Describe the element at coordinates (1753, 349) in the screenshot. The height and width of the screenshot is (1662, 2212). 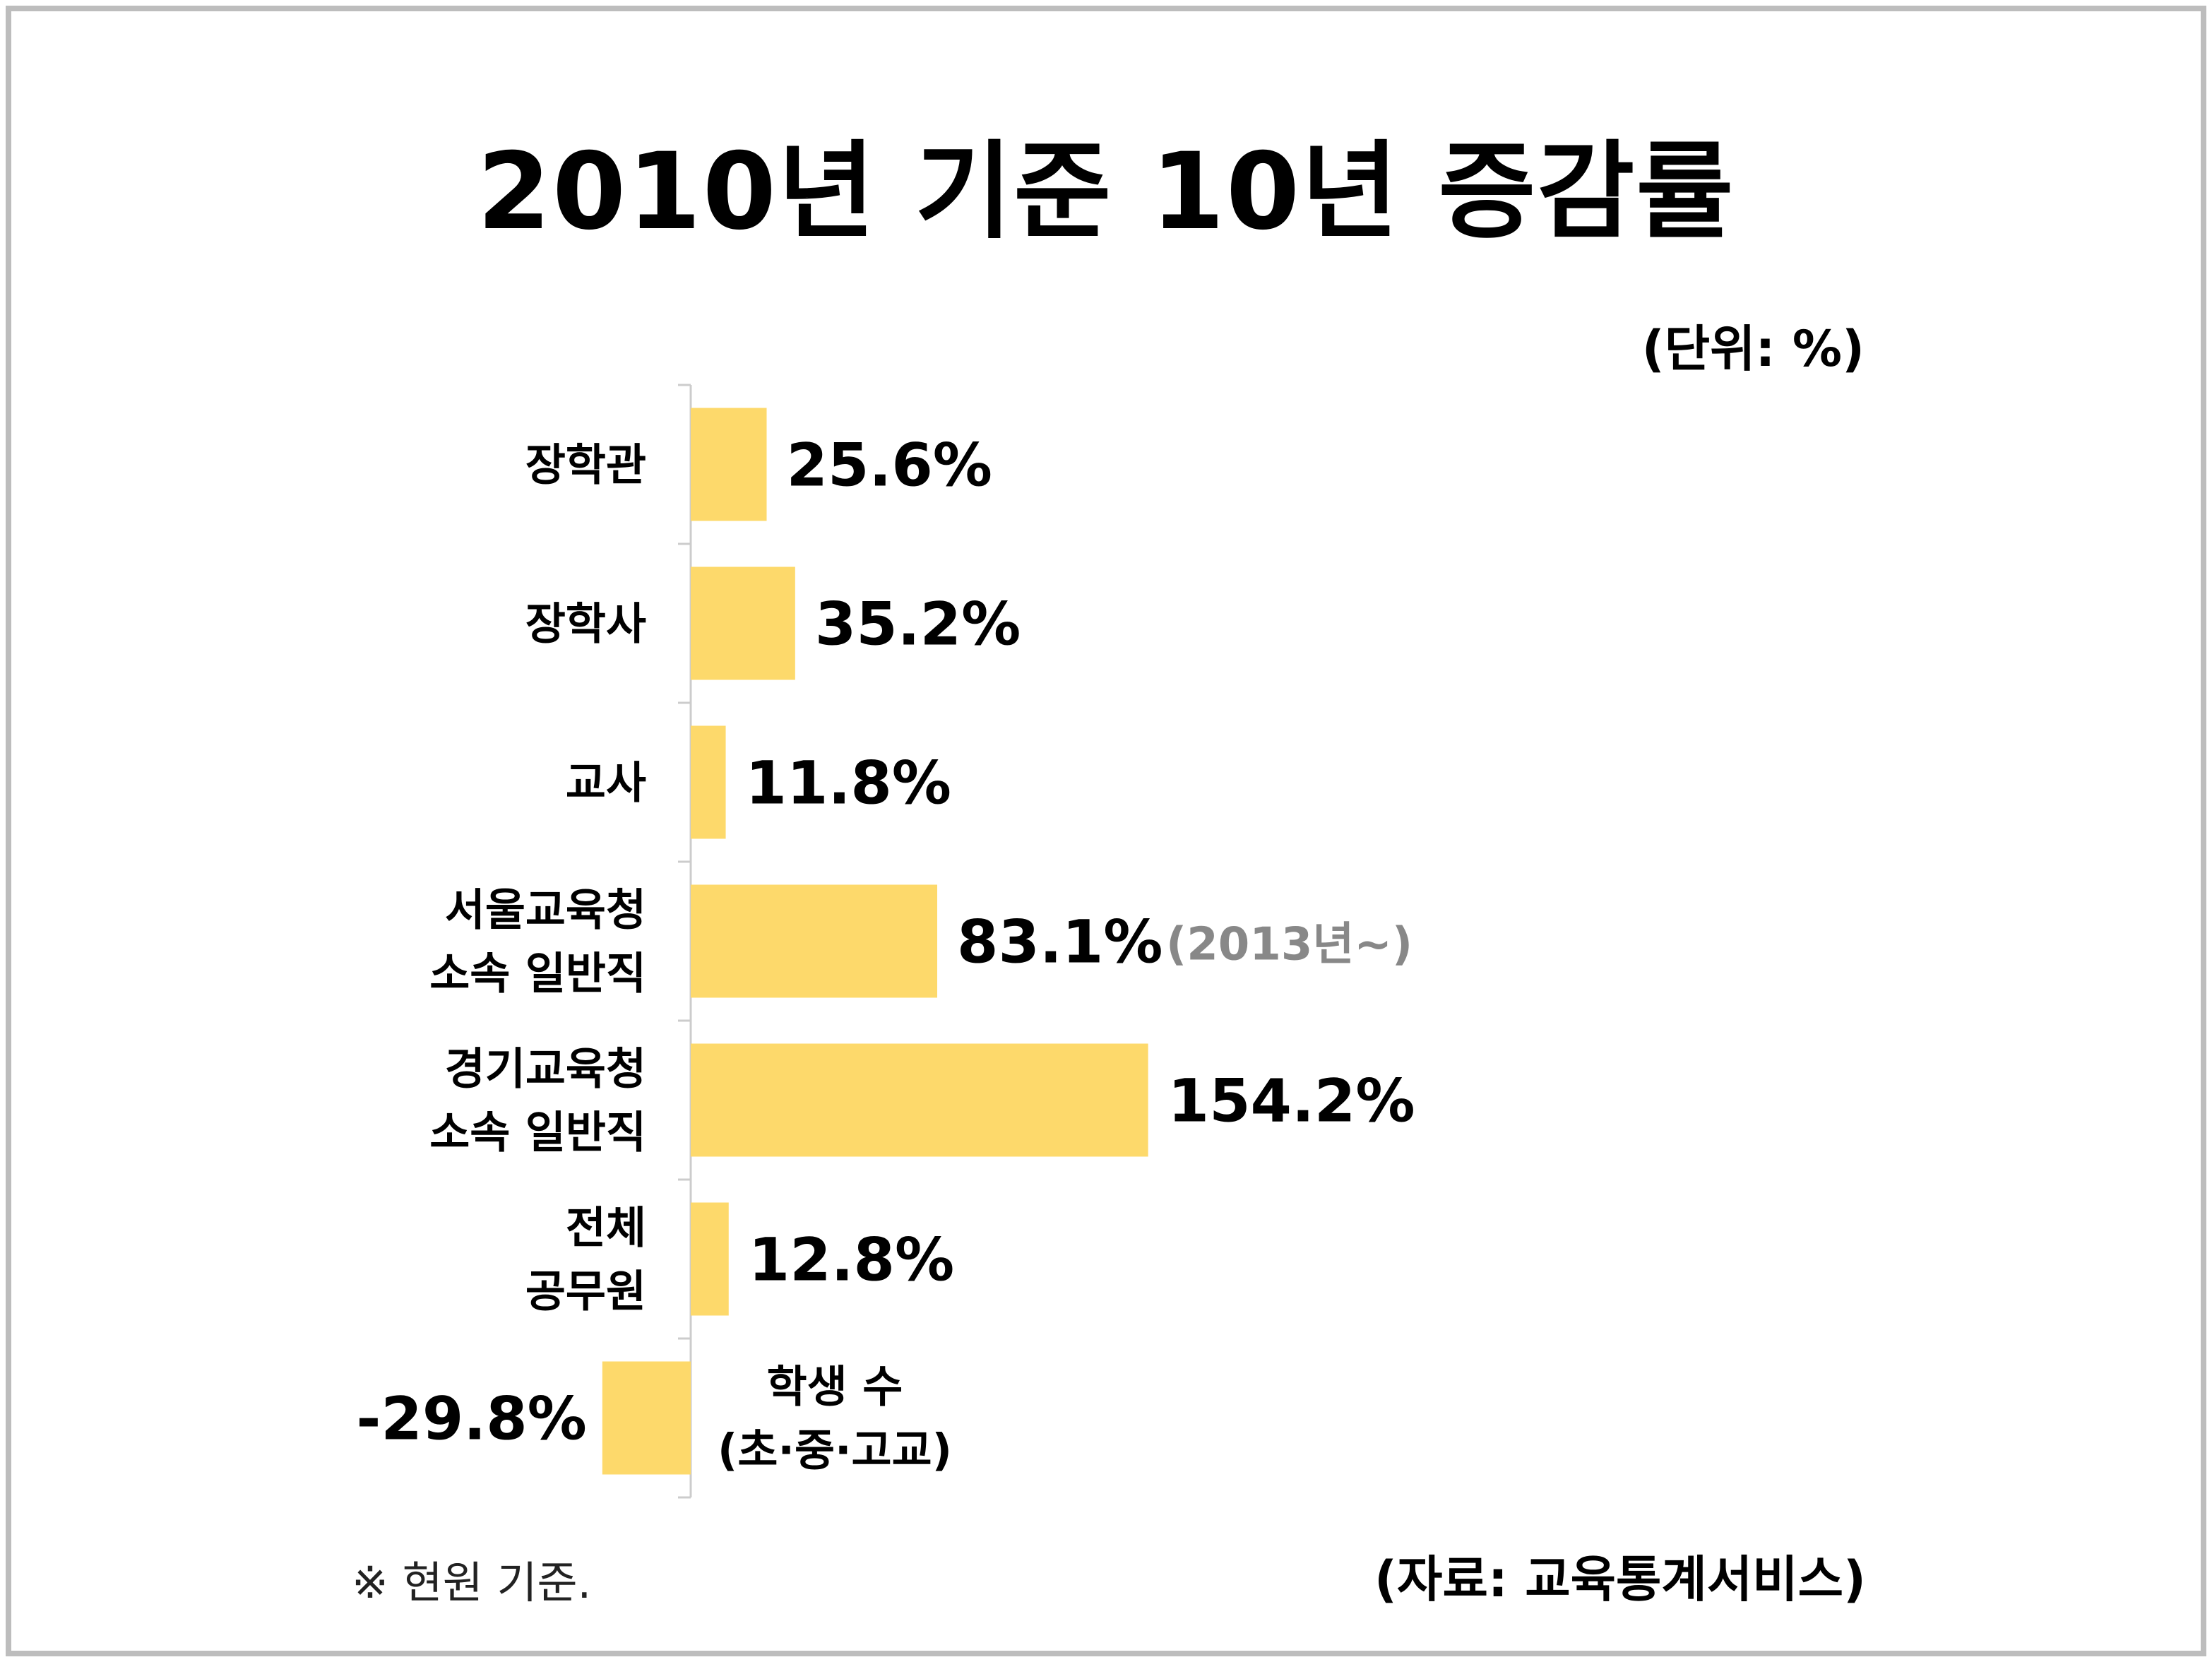
I see `unit-label: (단위: %)` at that location.